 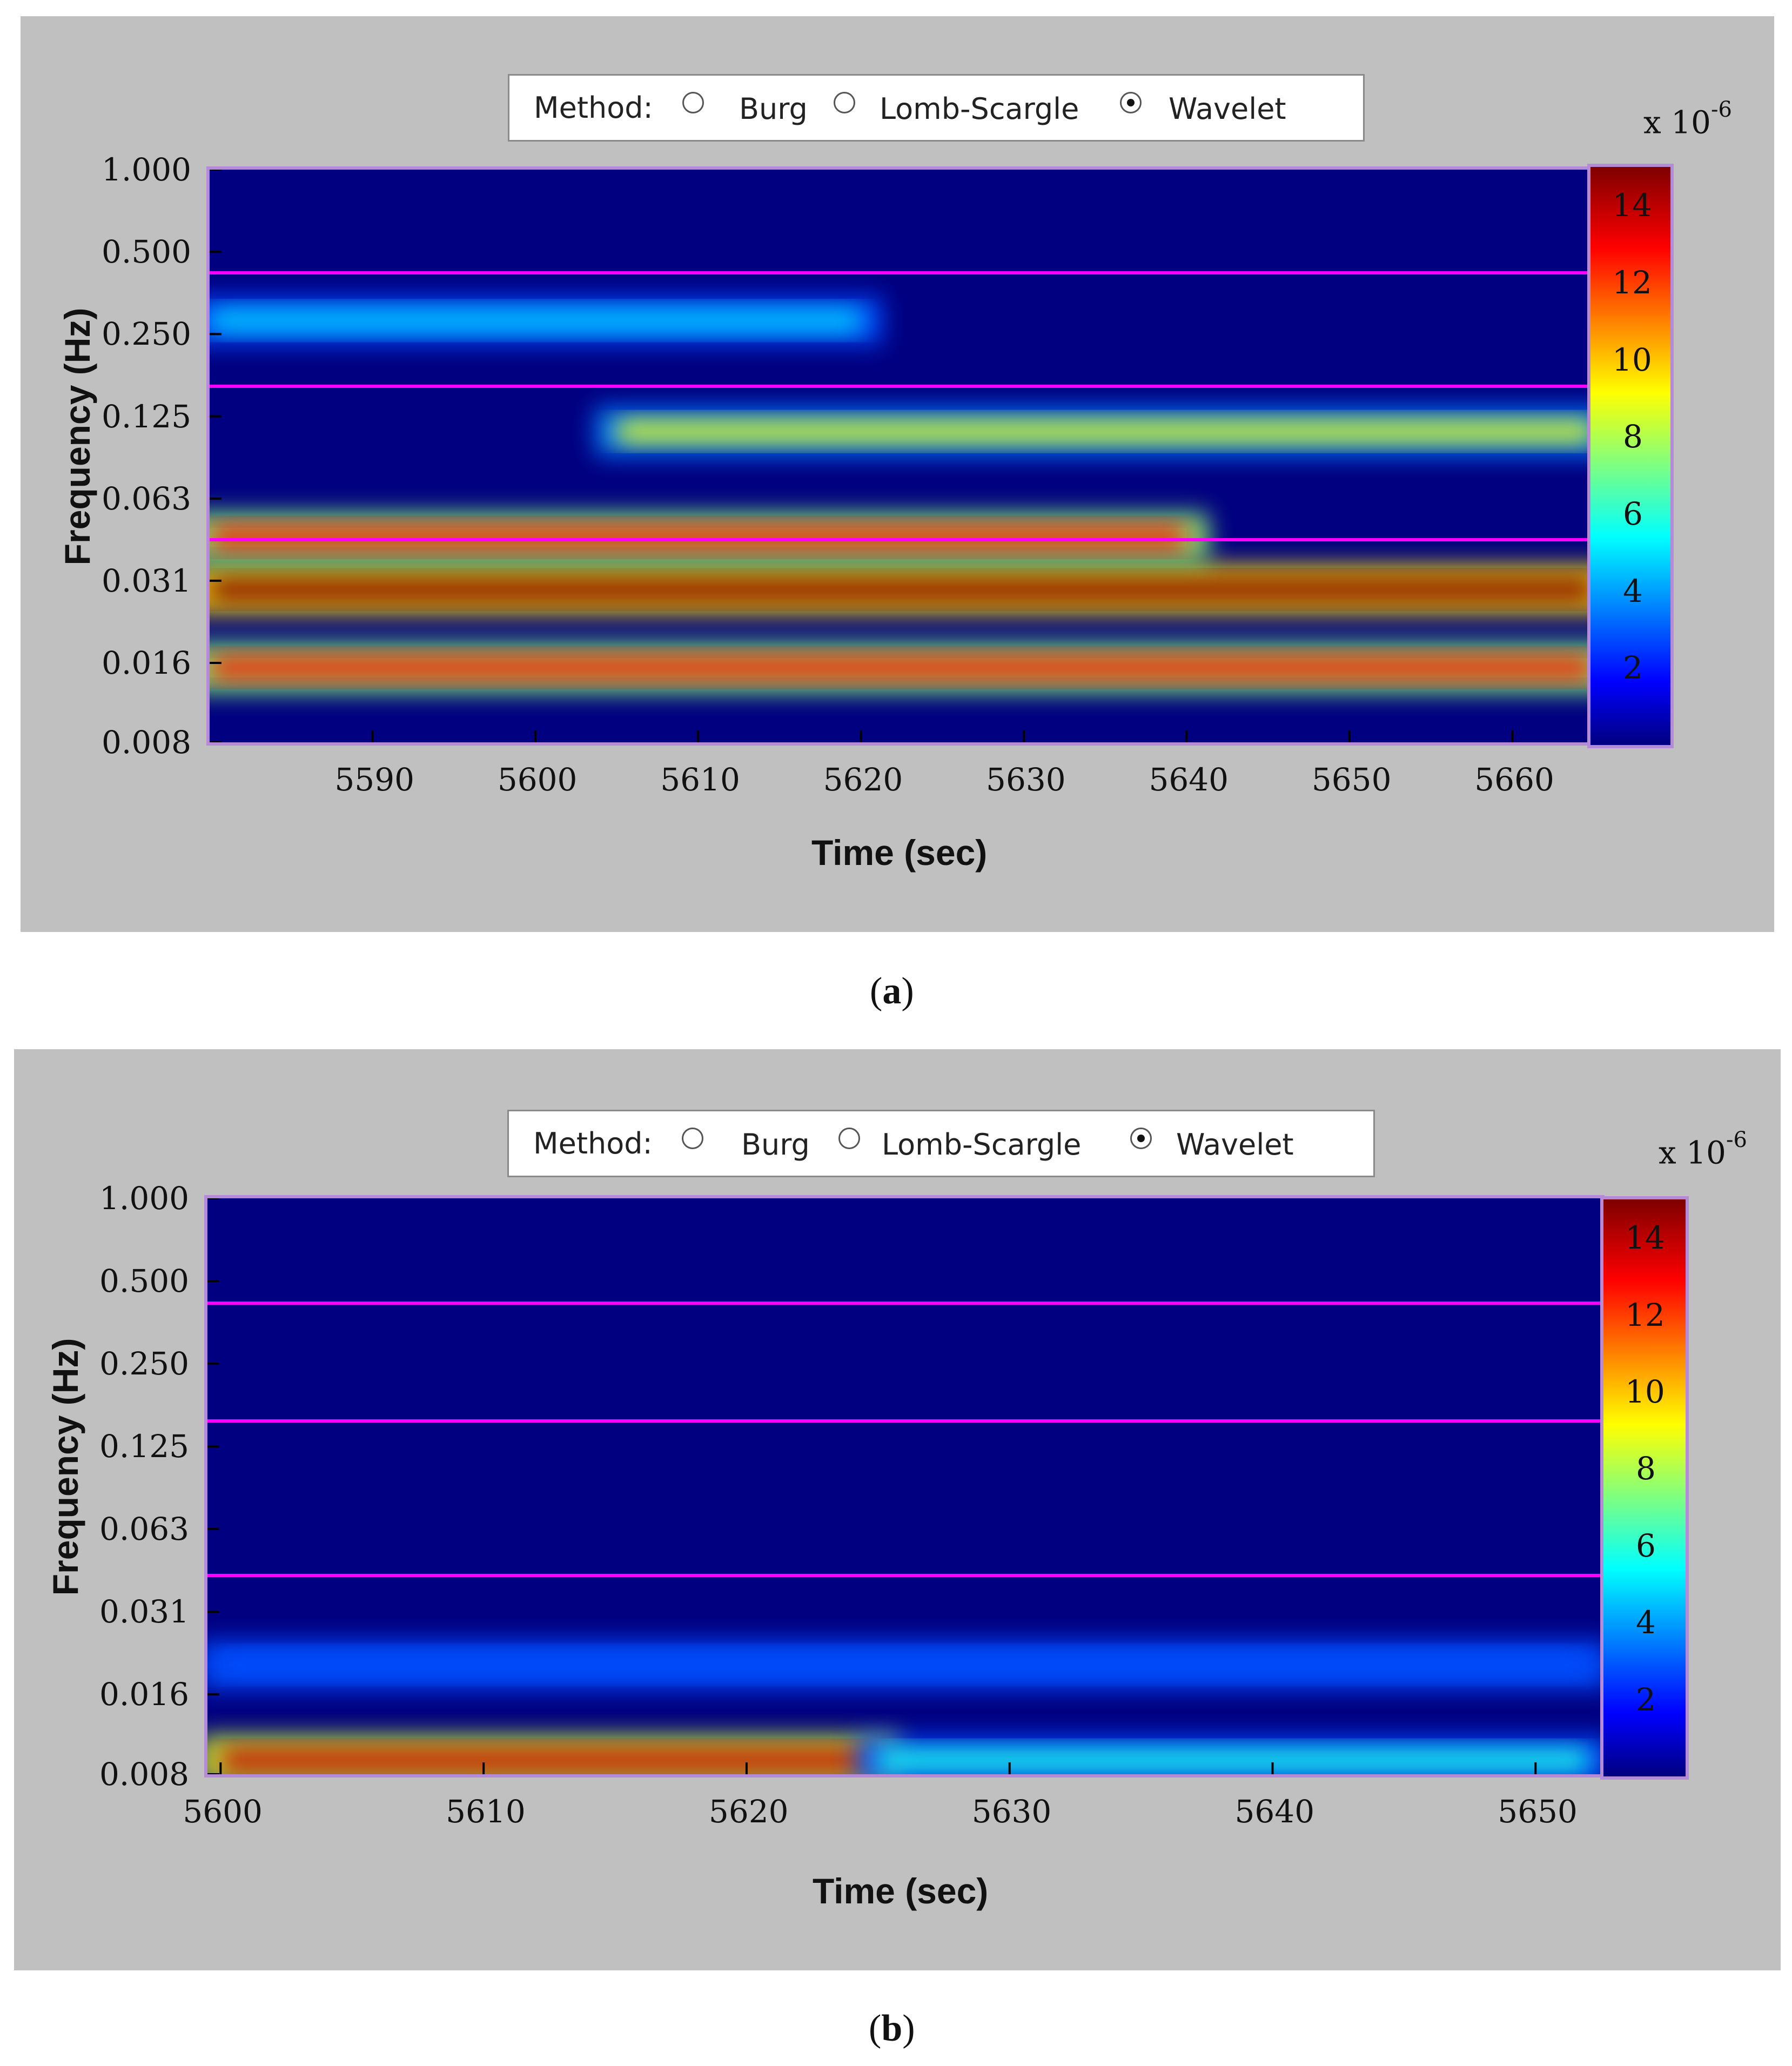 What do you see at coordinates (1703, 1149) in the screenshot?
I see `colorbar-scale-b: x 10-6` at bounding box center [1703, 1149].